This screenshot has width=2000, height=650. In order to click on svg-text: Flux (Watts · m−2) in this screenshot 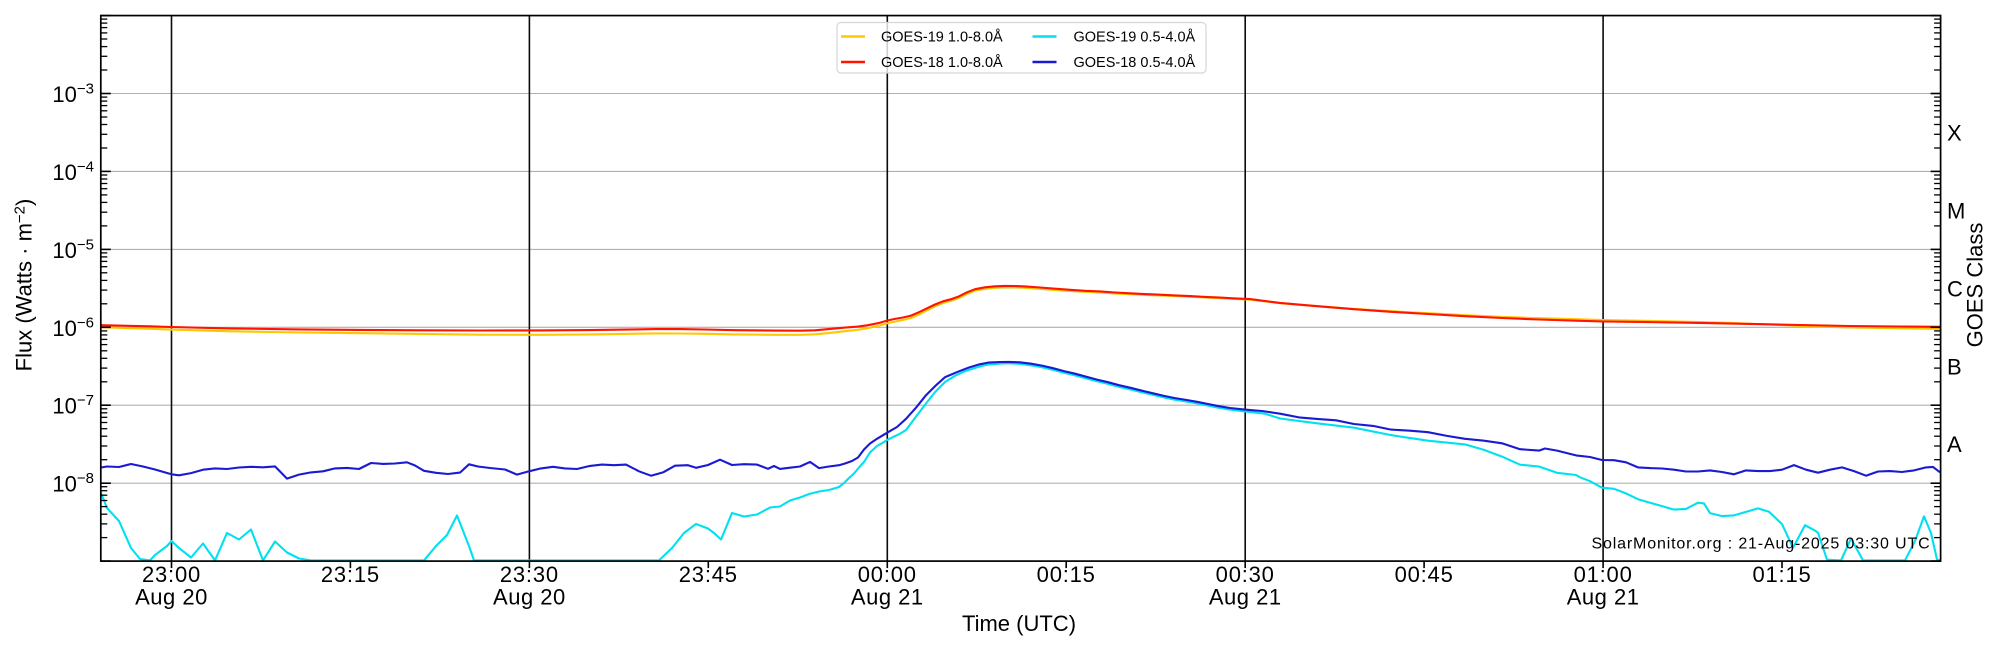, I will do `click(24, 285)`.